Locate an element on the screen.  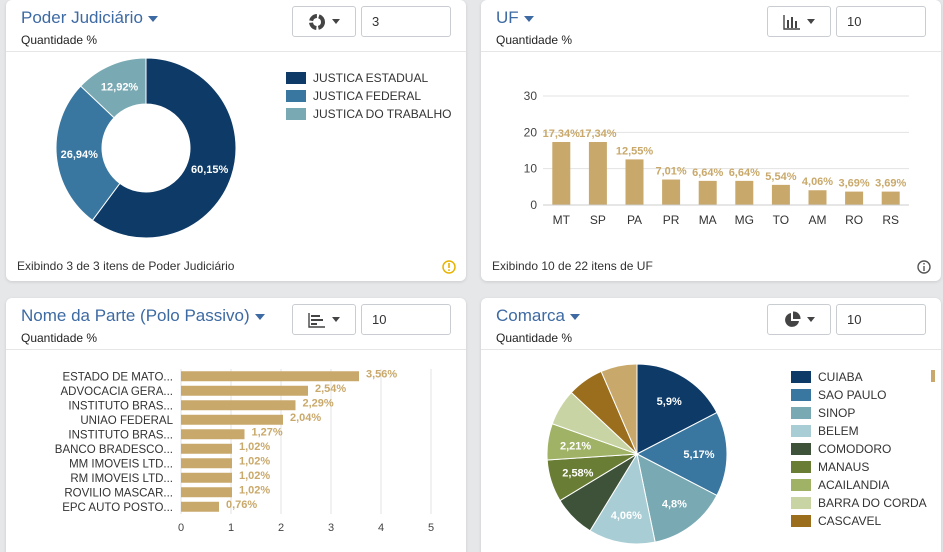
legend-label: CASCAVEL is located at coordinates (850, 521).